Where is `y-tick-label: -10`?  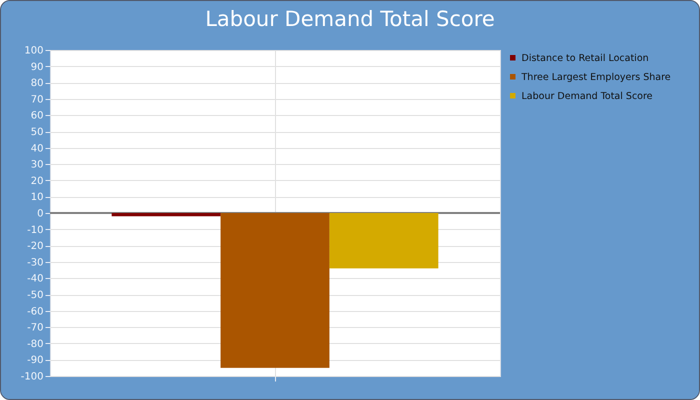 y-tick-label: -10 is located at coordinates (35, 230).